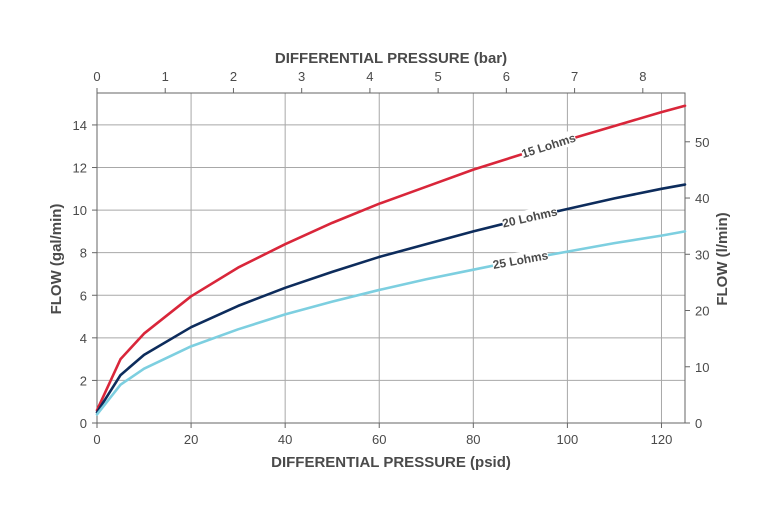 This screenshot has width=780, height=520. Describe the element at coordinates (702, 198) in the screenshot. I see `y-right-tick-label: 40` at that location.